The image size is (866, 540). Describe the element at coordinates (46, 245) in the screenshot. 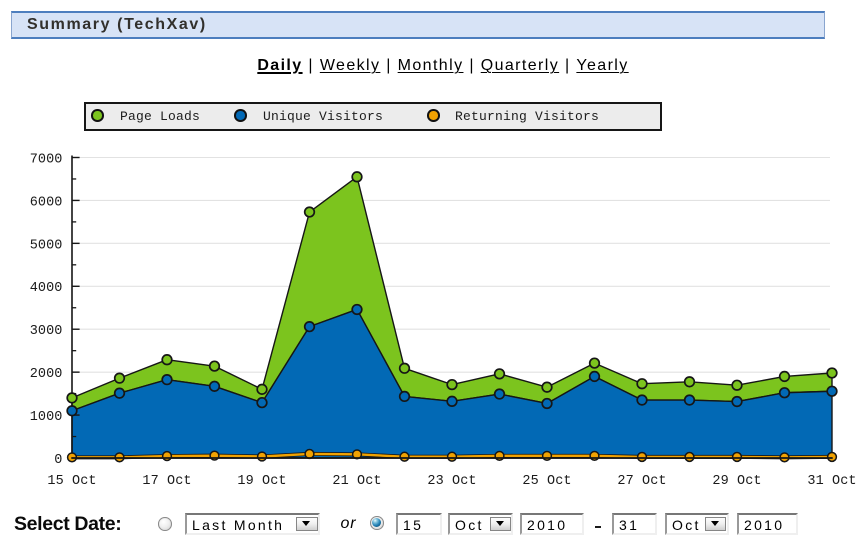

I see `svg-text: 5000` at that location.